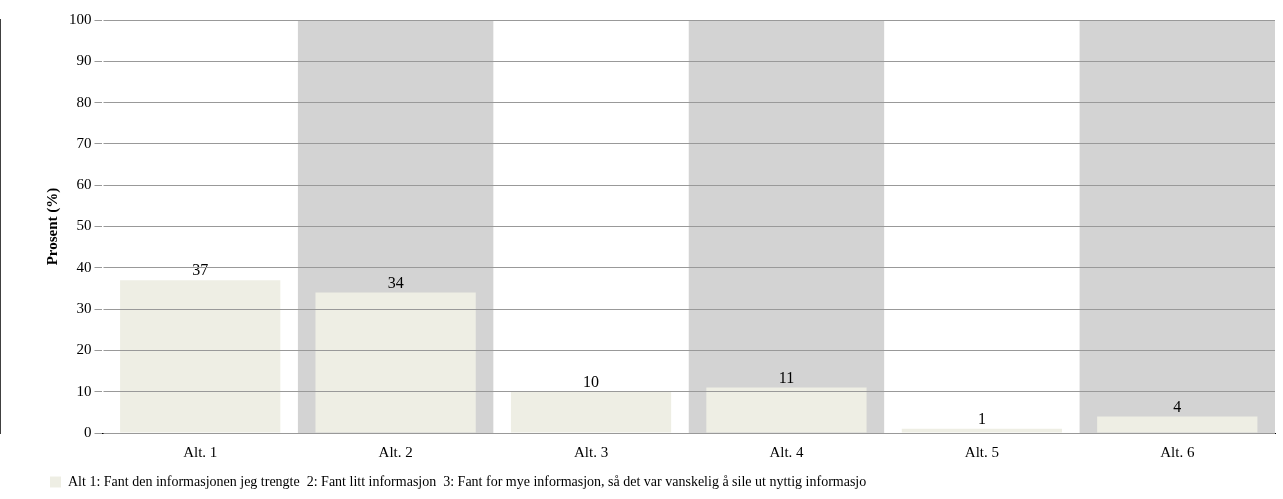 The height and width of the screenshot is (499, 1283). I want to click on y-tick-label: 40, so click(84, 266).